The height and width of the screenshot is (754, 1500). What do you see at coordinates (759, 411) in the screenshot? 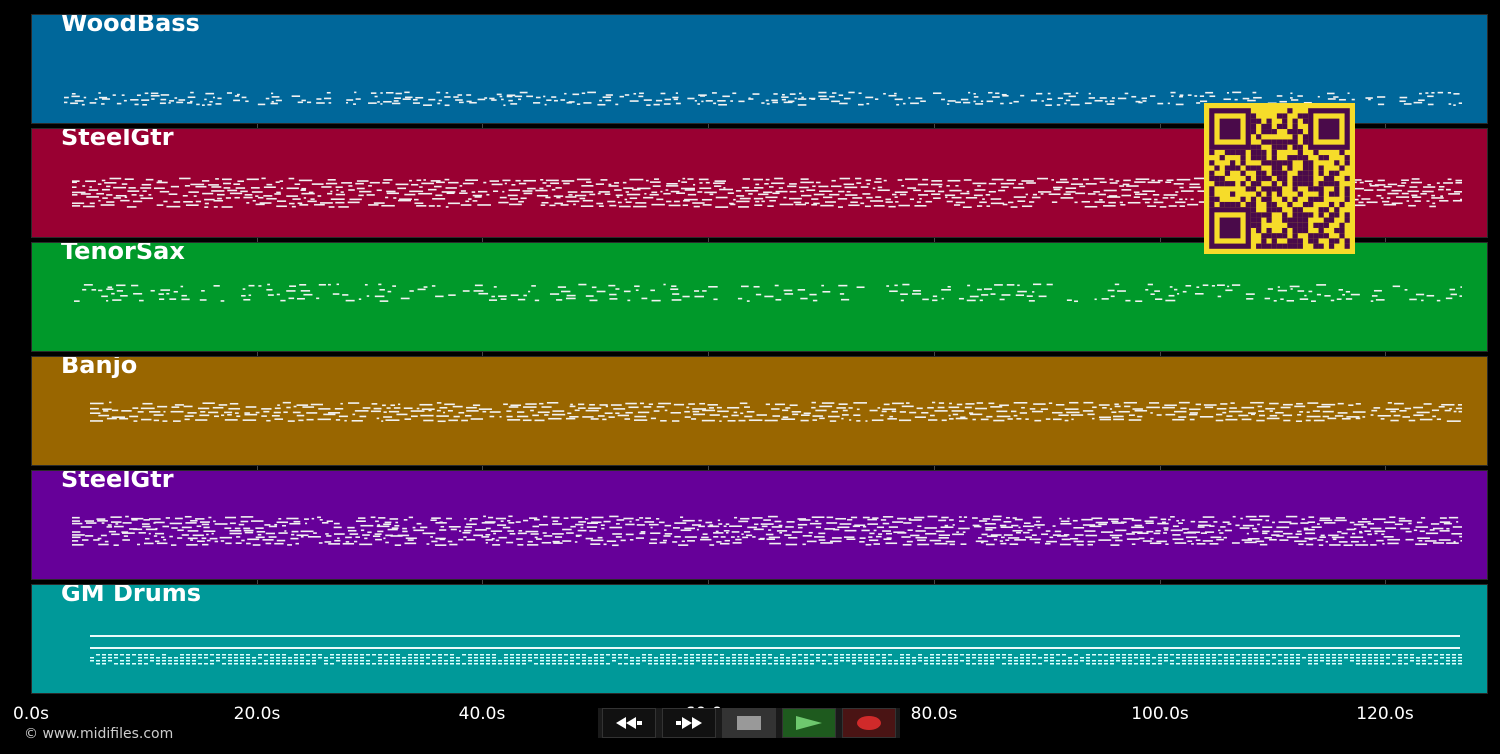
I see `track-banjo: Banjo` at bounding box center [759, 411].